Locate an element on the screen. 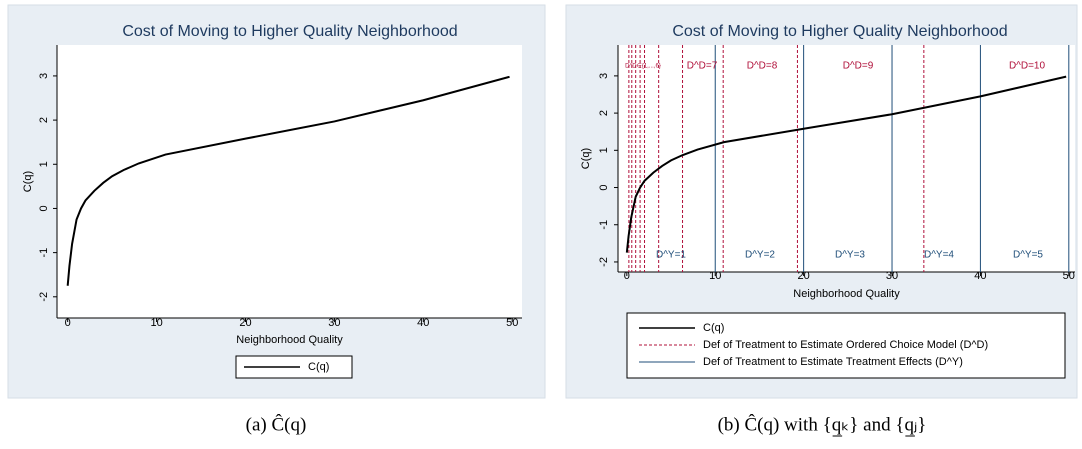 This screenshot has height=449, width=1082. caption: (b) Ĉ(q) with {q̲ₖ} and {q̲ⱼ} is located at coordinates (822, 425).